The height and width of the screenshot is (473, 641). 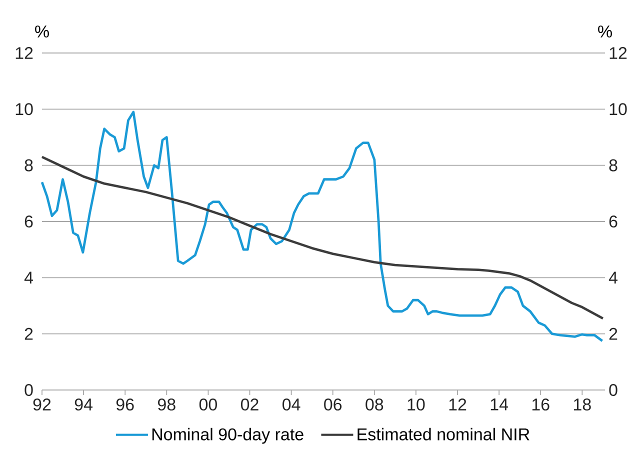 What do you see at coordinates (42, 404) in the screenshot?
I see `x-tick-label: 92` at bounding box center [42, 404].